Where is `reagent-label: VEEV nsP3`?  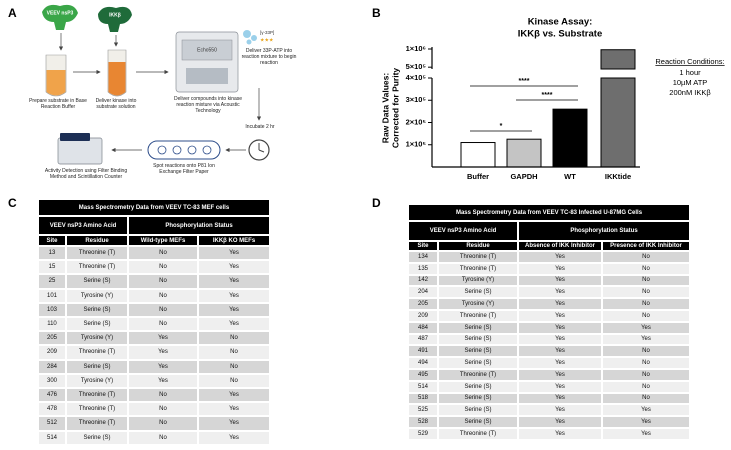 reagent-label: VEEV nsP3 is located at coordinates (60, 13).